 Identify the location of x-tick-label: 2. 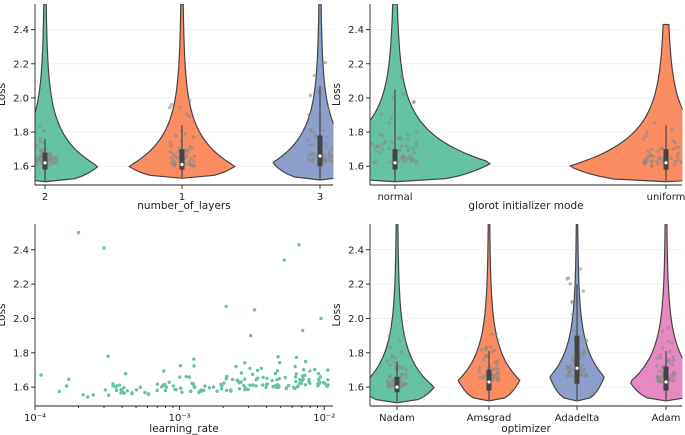
(45, 197).